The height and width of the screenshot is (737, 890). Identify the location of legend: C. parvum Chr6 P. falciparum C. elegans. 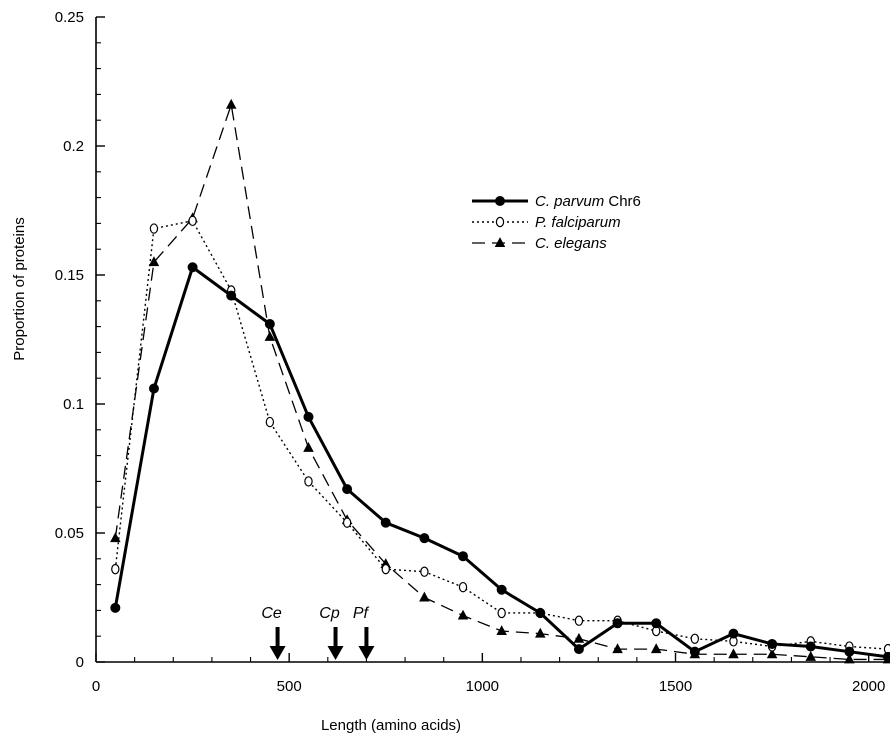
(556, 222).